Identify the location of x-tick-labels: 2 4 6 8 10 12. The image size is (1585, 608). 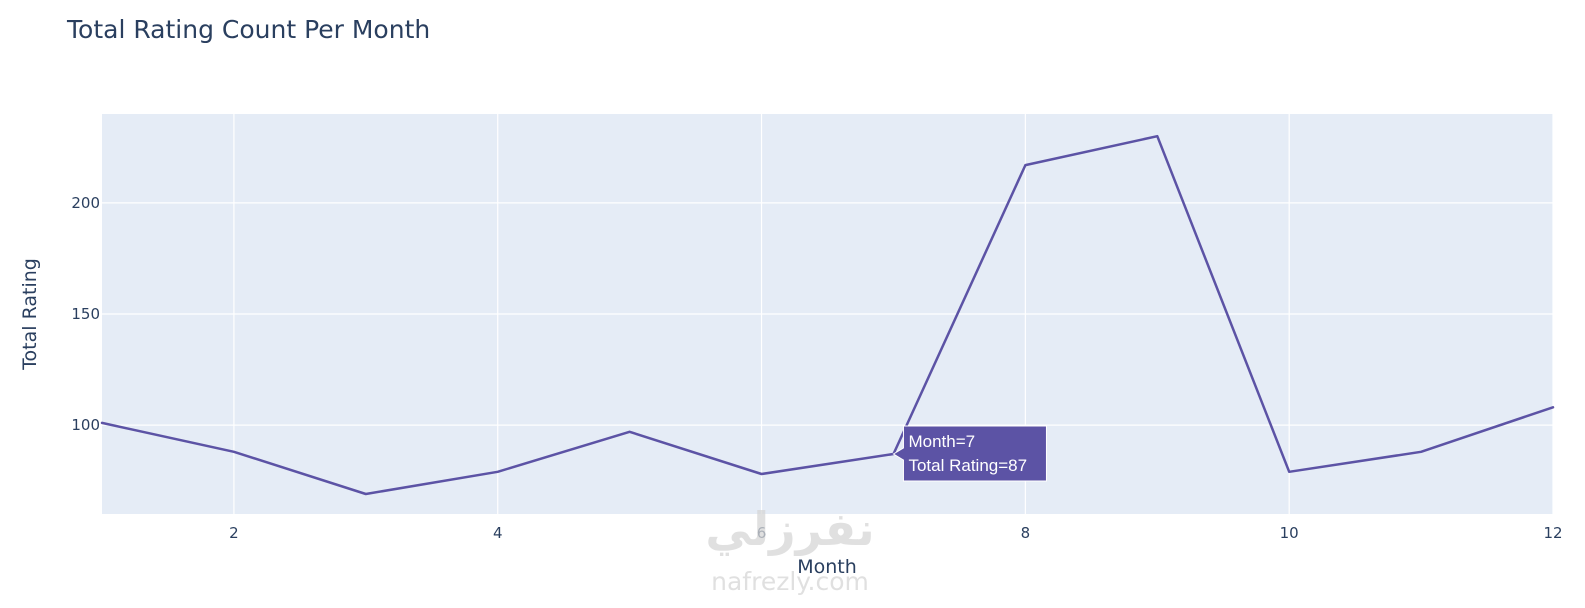
(895, 533).